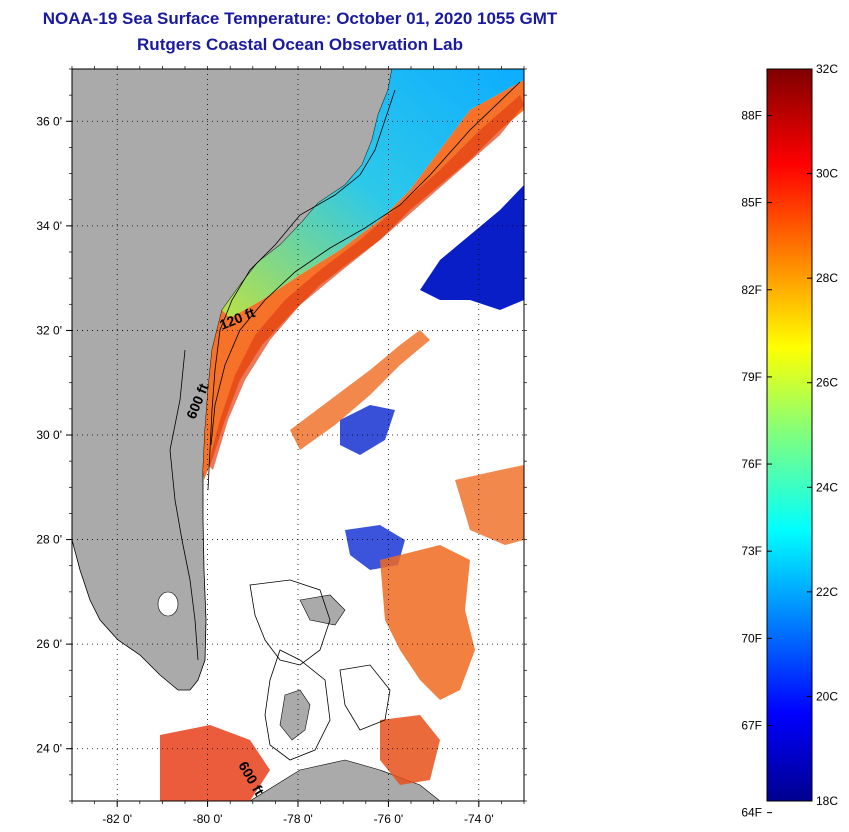 The height and width of the screenshot is (832, 849). I want to click on lat-tick-label: 30 0', so click(49, 435).